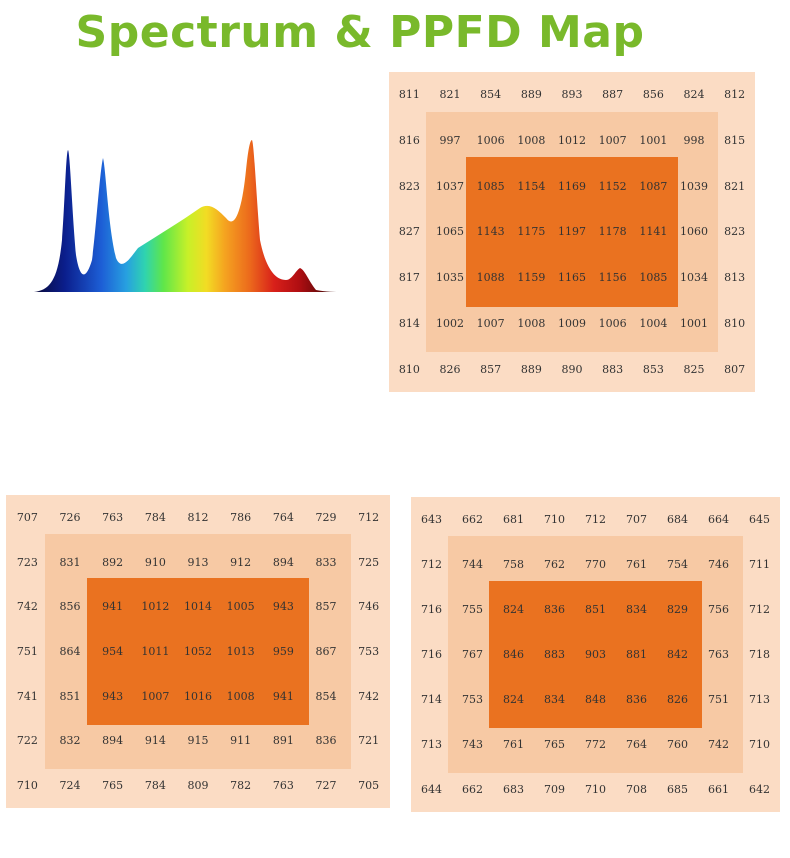  What do you see at coordinates (513, 564) in the screenshot?
I see `ppfd-value: 758` at bounding box center [513, 564].